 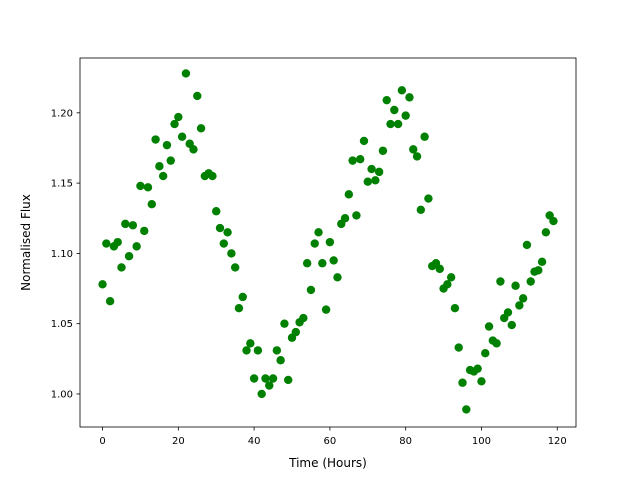 What do you see at coordinates (405, 441) in the screenshot?
I see `x-tick-label: 80` at bounding box center [405, 441].